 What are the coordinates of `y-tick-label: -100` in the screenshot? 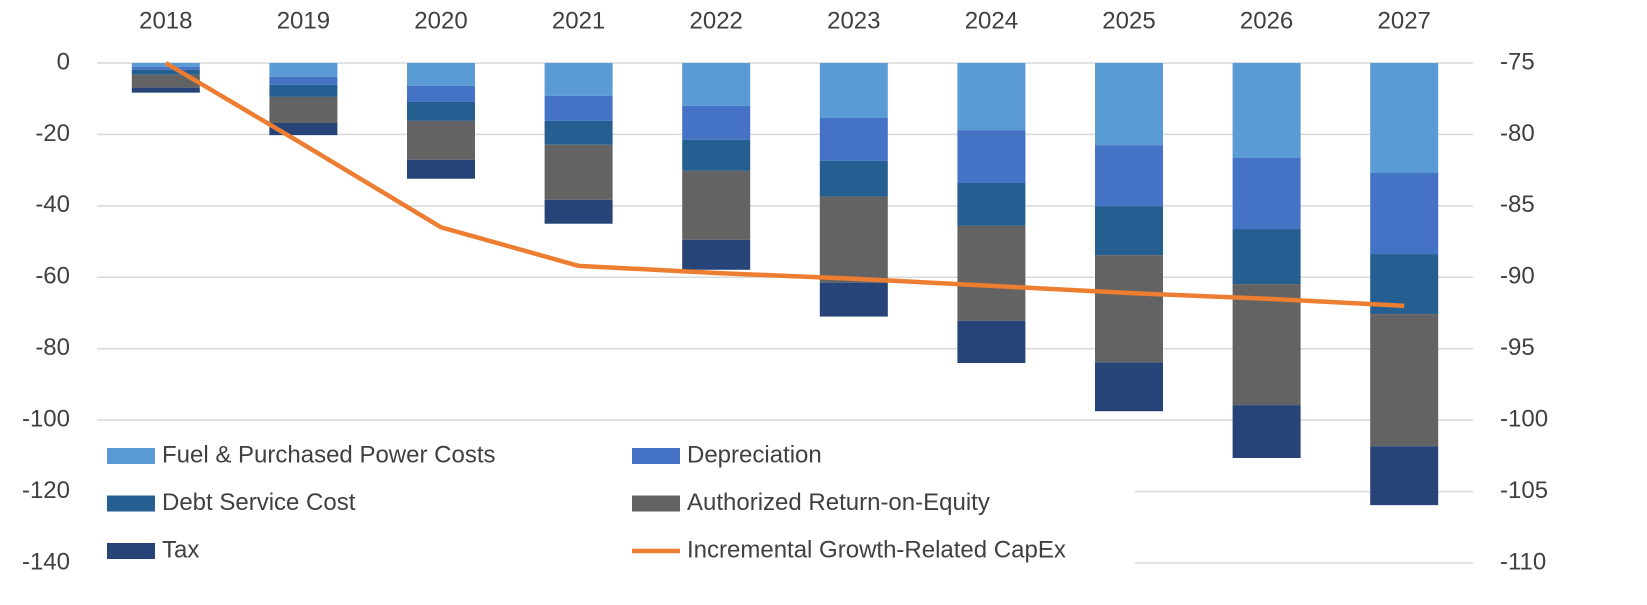 It's located at (46, 418).